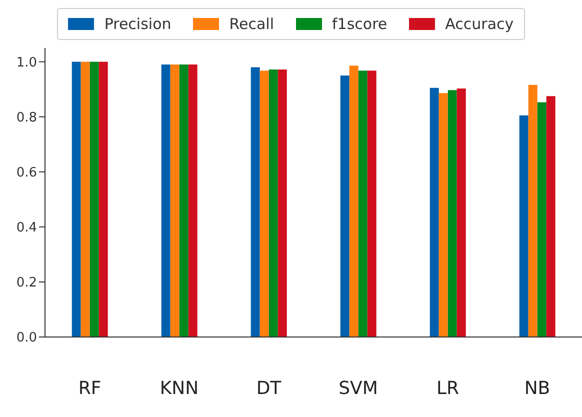 The image size is (582, 417). Describe the element at coordinates (137, 24) in the screenshot. I see `legend-label: Precision` at that location.